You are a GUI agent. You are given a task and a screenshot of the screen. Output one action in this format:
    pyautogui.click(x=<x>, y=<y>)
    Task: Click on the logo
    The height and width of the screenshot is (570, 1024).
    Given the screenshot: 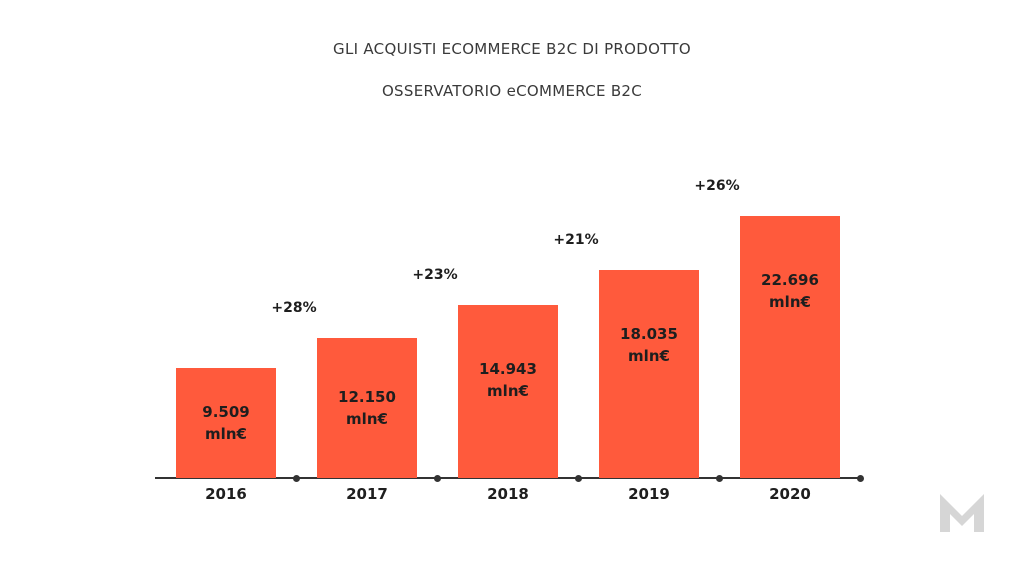 What is the action you would take?
    pyautogui.click(x=962, y=513)
    